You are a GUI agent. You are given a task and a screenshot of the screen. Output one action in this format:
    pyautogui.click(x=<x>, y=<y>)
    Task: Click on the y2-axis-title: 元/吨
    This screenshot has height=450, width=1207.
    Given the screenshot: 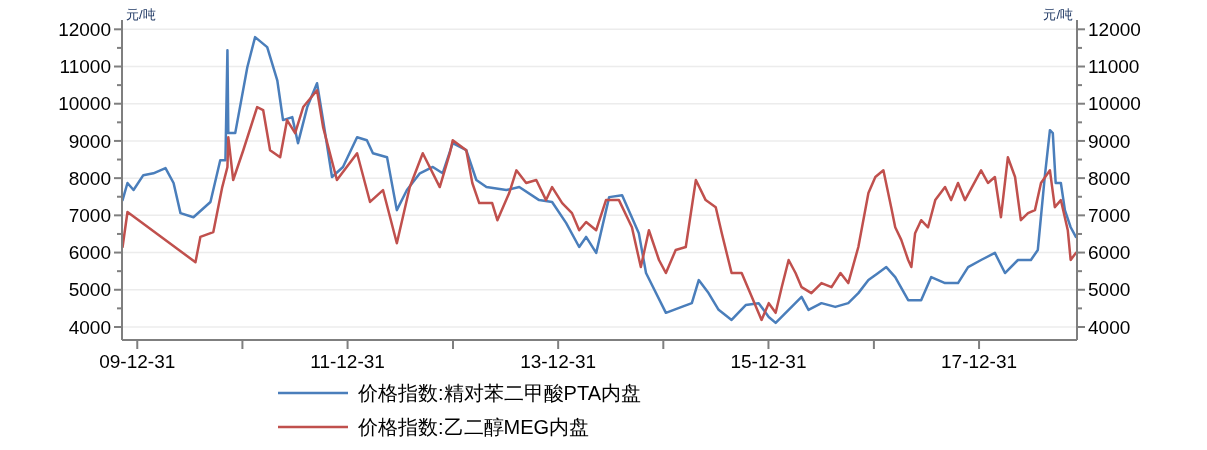 What is the action you would take?
    pyautogui.click(x=1058, y=14)
    